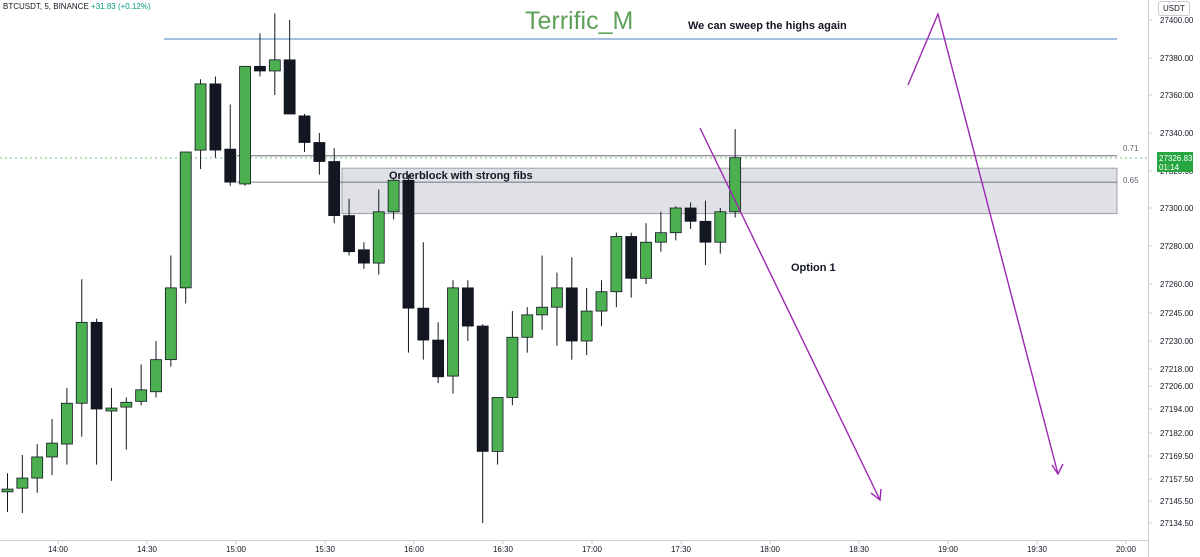 The width and height of the screenshot is (1200, 557). What do you see at coordinates (236, 549) in the screenshot?
I see `x-tick-label: 15:00` at bounding box center [236, 549].